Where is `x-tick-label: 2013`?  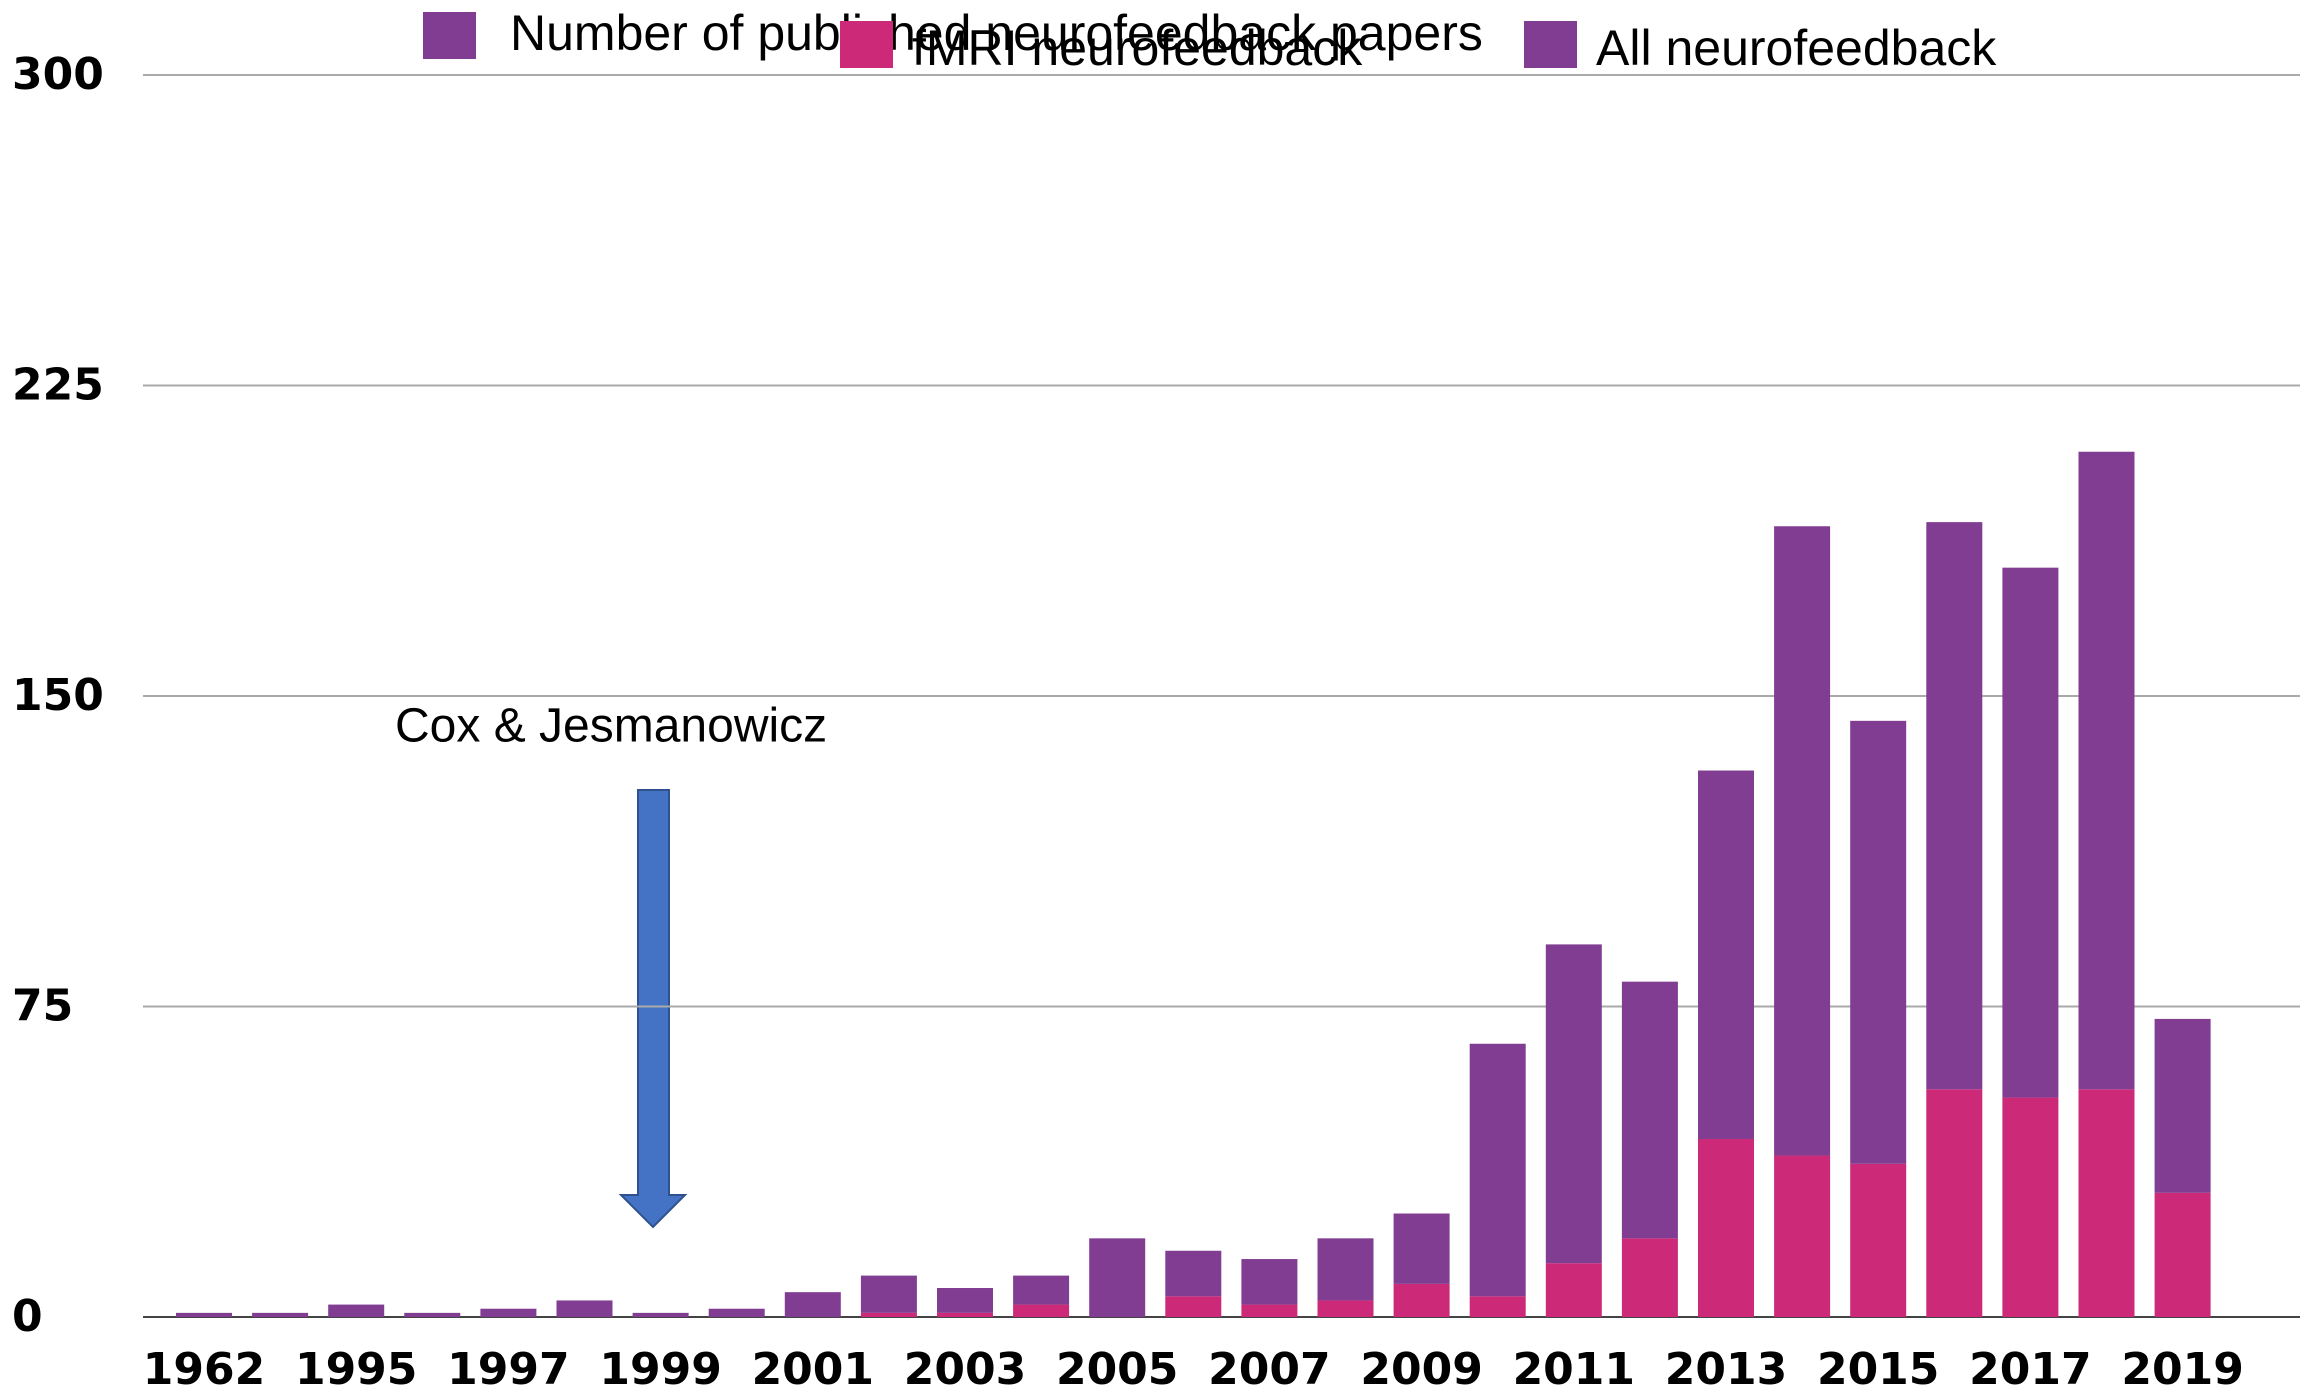
x-tick-label: 2013 is located at coordinates (1726, 1368).